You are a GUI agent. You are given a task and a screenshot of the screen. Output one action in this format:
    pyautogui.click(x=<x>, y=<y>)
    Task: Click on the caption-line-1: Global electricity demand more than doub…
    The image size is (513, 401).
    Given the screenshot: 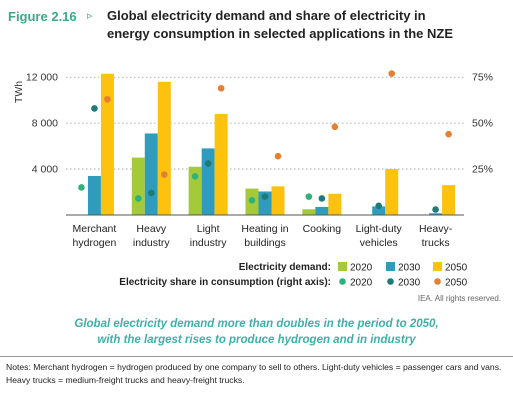 What is the action you would take?
    pyautogui.click(x=256, y=324)
    